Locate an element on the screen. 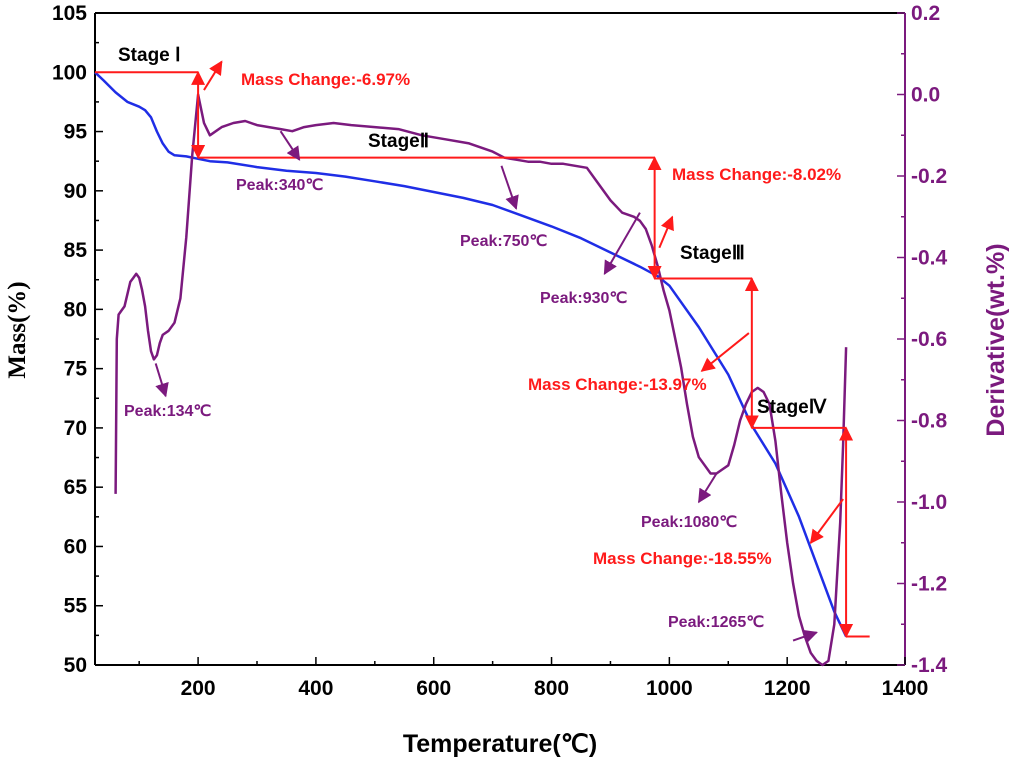  mass-change-label-2: Mass Change:-8.02% is located at coordinates (756, 174).